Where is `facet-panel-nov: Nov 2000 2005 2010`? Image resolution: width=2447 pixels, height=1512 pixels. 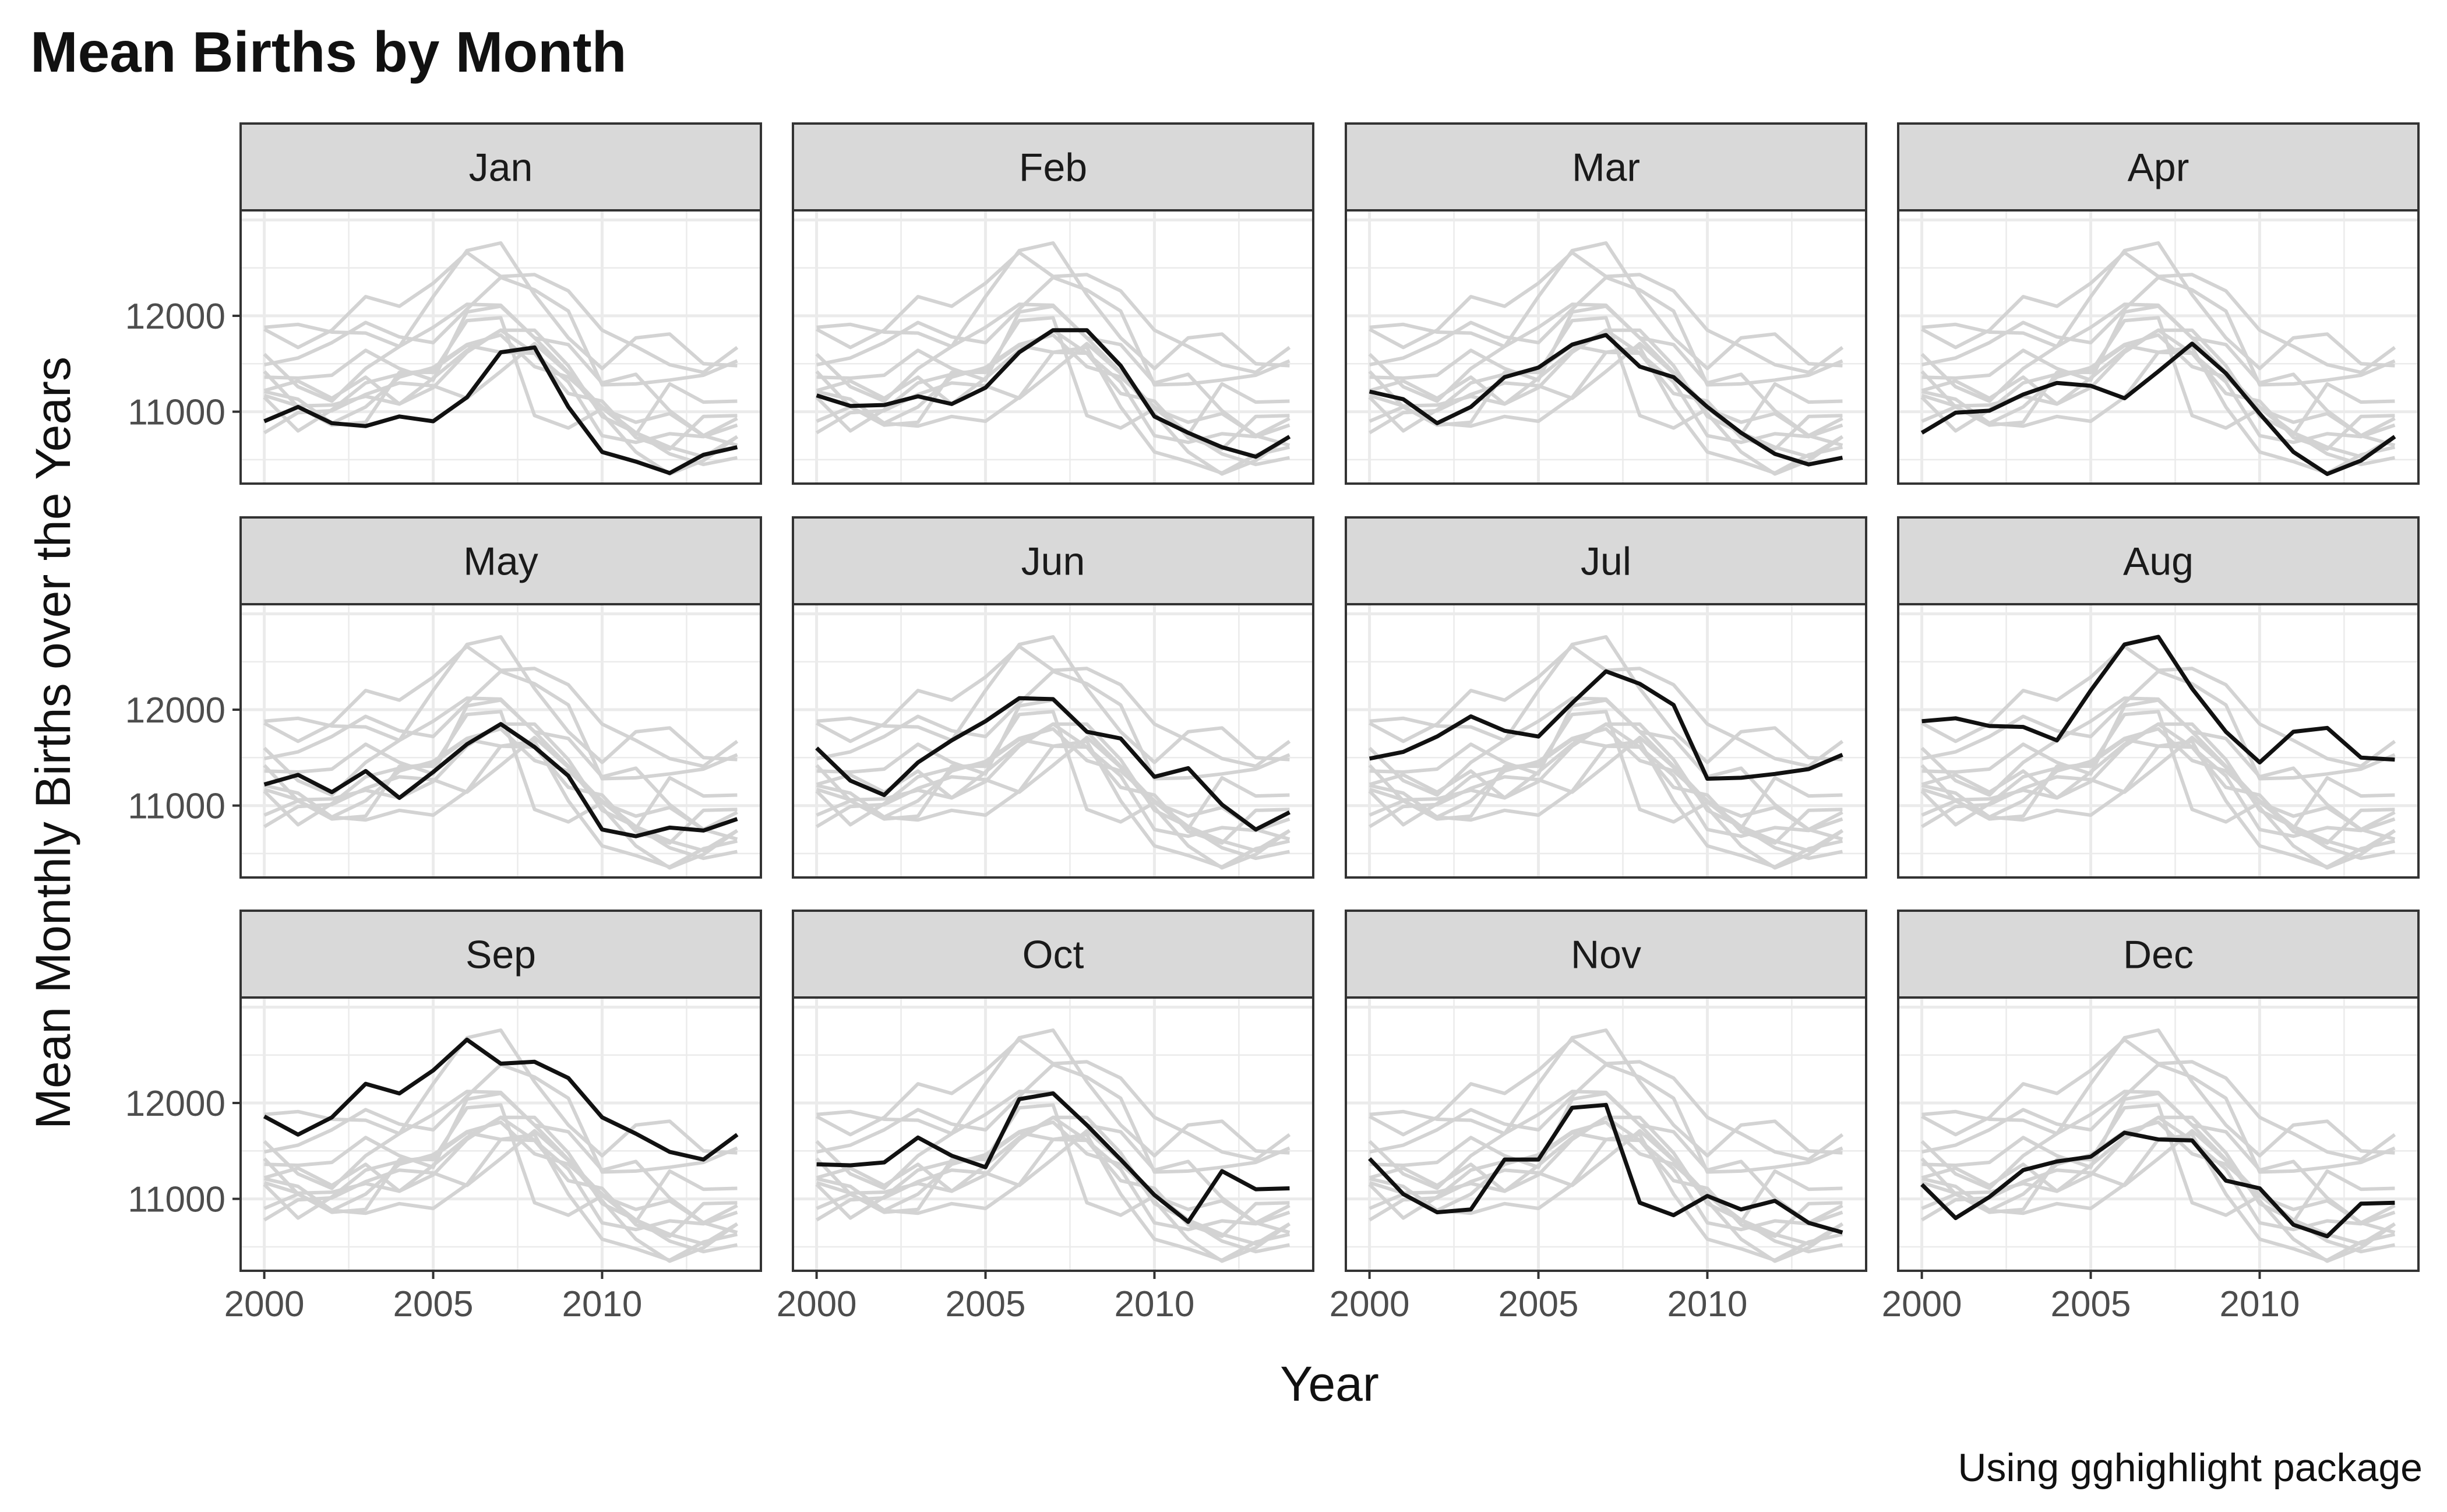
facet-panel-nov: Nov 2000 2005 2010 is located at coordinates (1598, 1117).